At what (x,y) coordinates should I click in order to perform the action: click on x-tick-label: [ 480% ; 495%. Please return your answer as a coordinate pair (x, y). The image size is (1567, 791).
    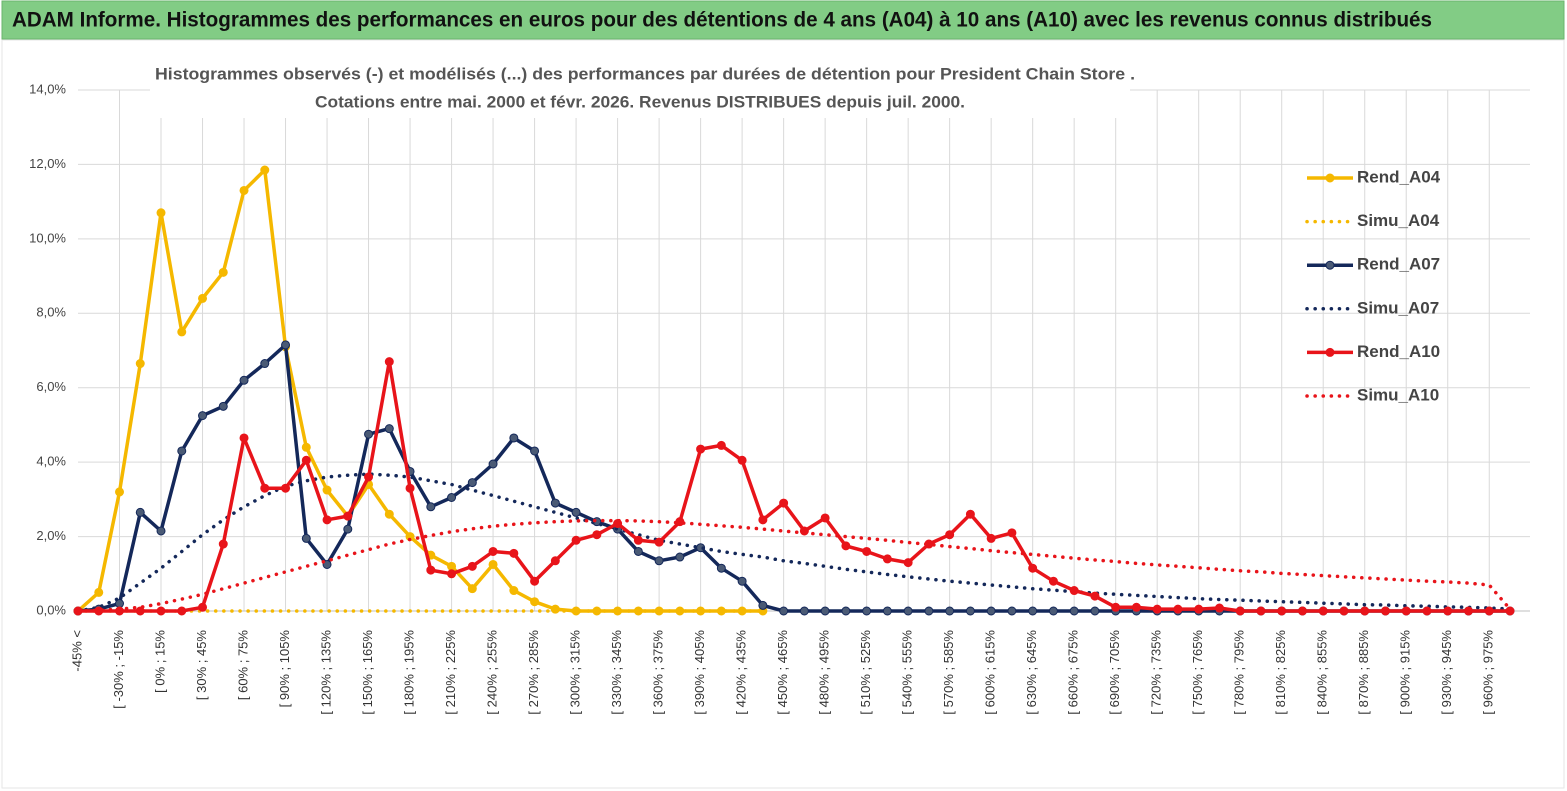
    Looking at the image, I should click on (824, 672).